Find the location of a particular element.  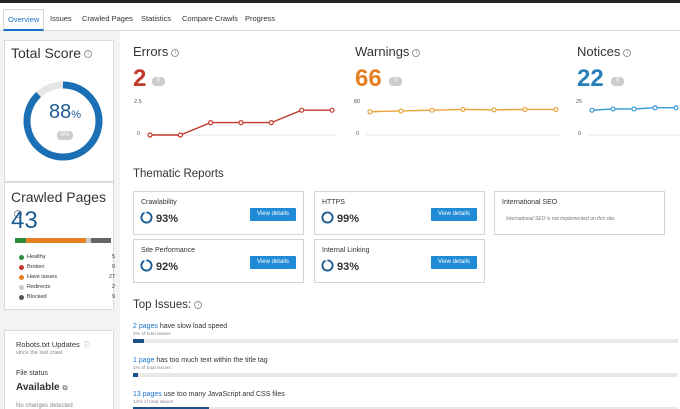

warnings-chart is located at coordinates (463, 121).